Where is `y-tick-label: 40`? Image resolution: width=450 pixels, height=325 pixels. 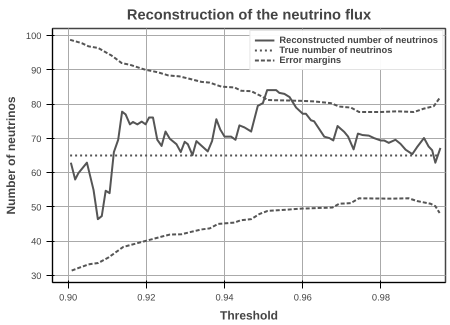 y-tick-label: 40 is located at coordinates (36, 241).